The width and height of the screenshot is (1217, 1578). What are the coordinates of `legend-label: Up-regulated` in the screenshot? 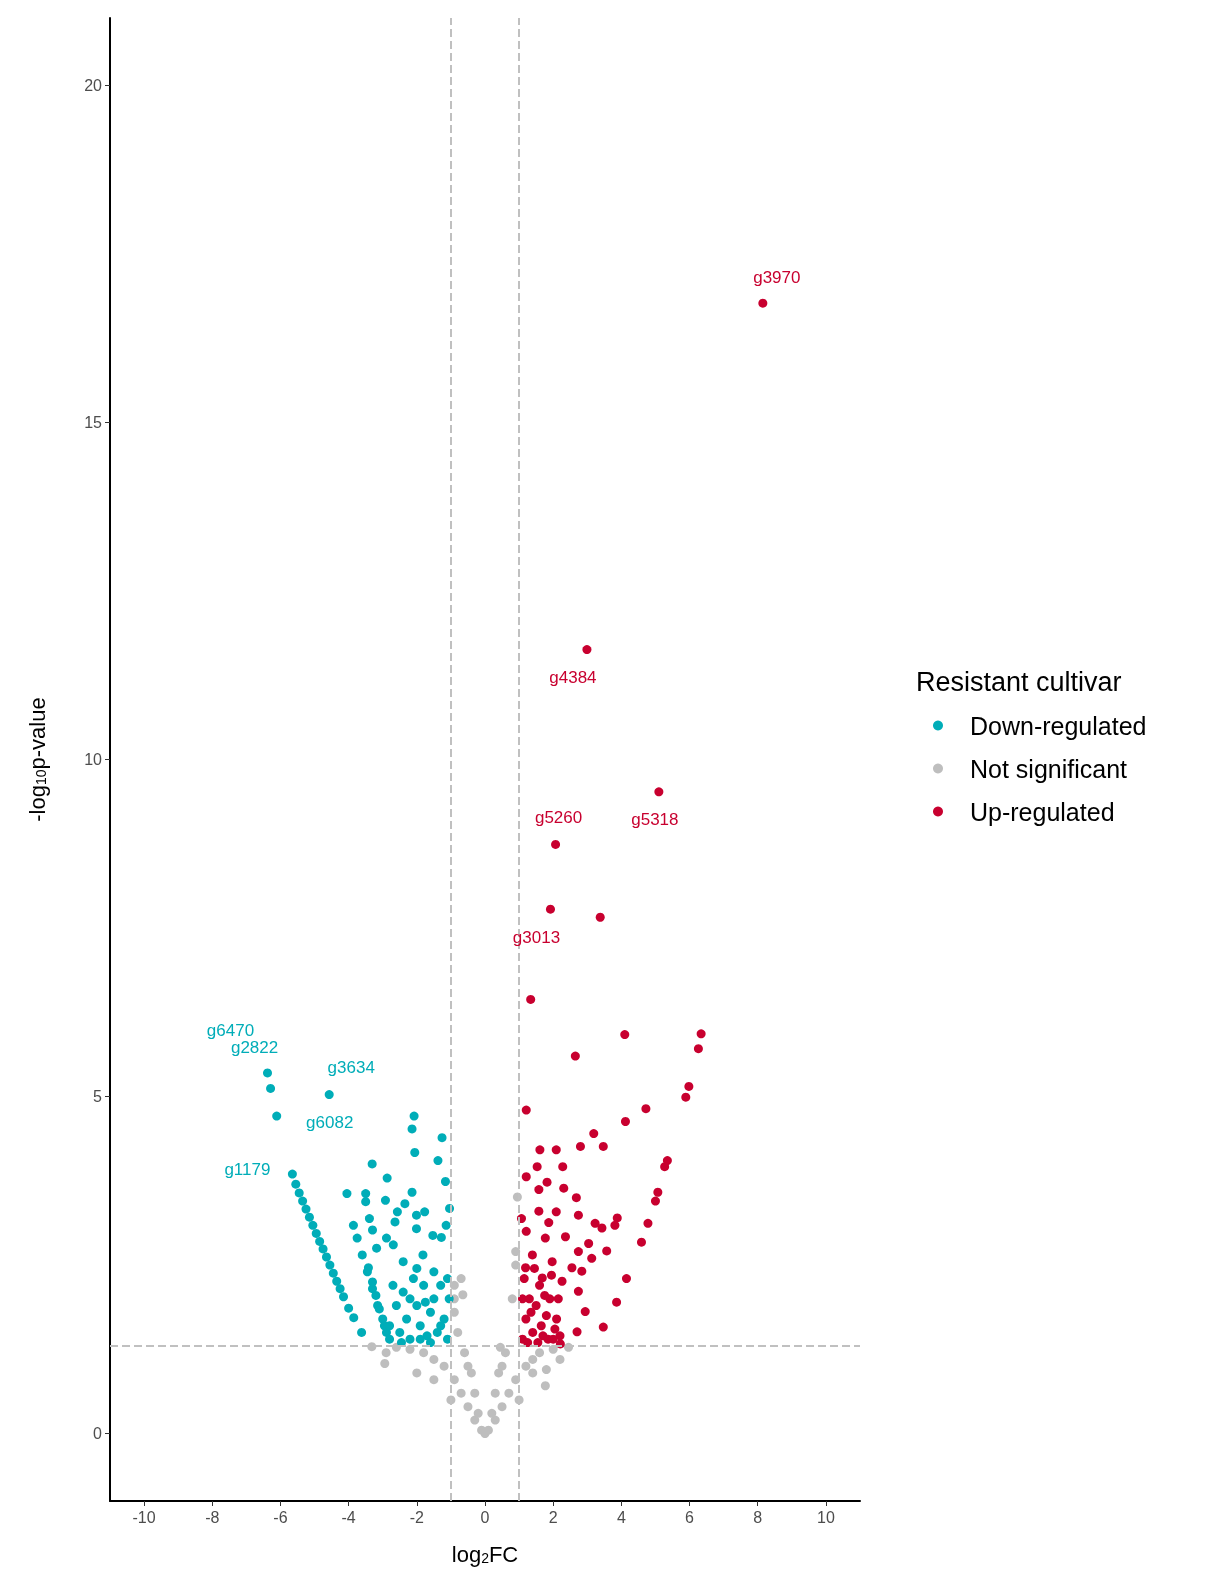 It's located at (1042, 811).